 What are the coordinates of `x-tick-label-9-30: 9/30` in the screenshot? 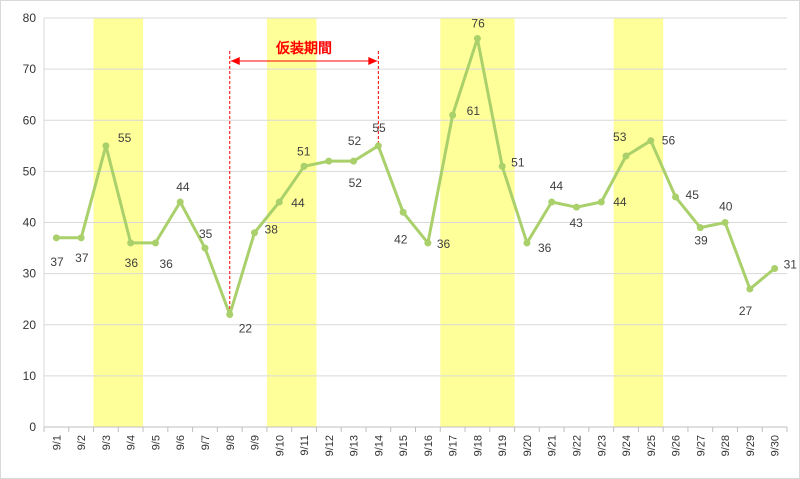 It's located at (776, 445).